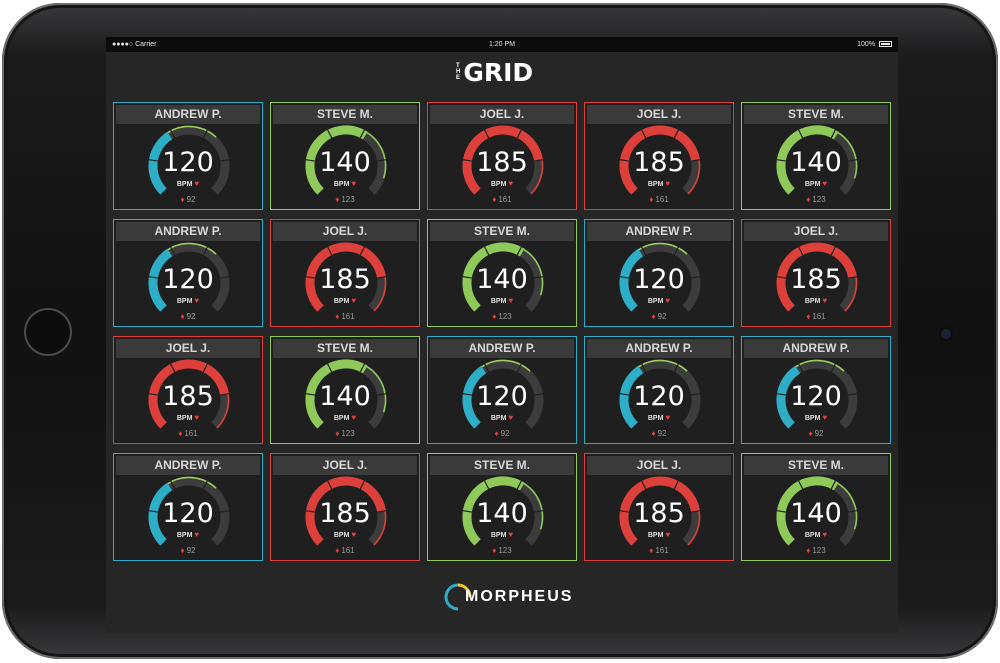 This screenshot has height=663, width=1000. What do you see at coordinates (345, 199) in the screenshot?
I see `calories-label: ♦ 123` at bounding box center [345, 199].